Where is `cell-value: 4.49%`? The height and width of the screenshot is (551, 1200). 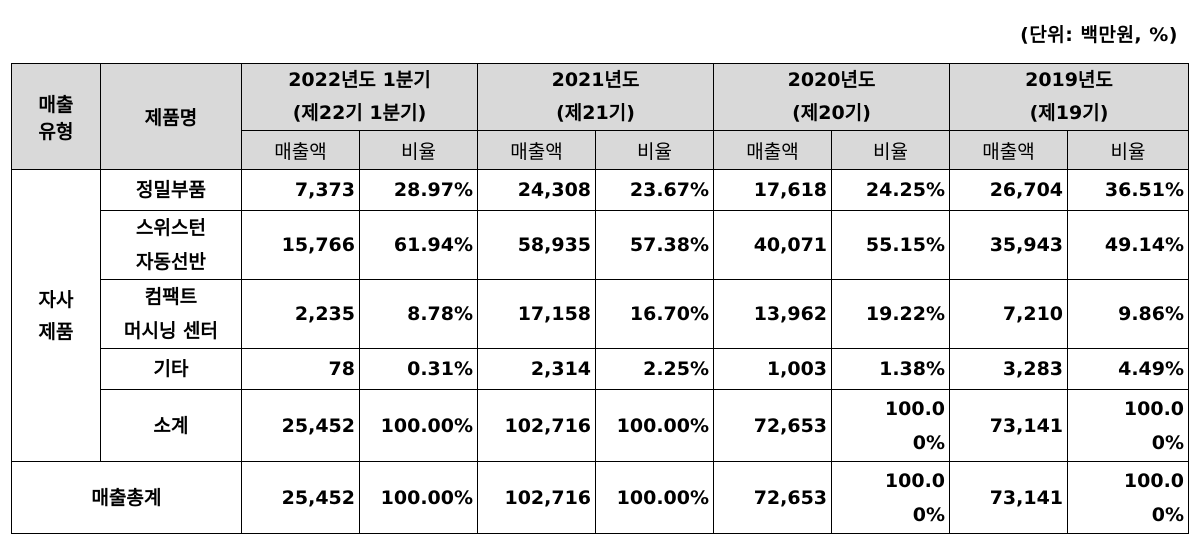 cell-value: 4.49% is located at coordinates (1128, 369).